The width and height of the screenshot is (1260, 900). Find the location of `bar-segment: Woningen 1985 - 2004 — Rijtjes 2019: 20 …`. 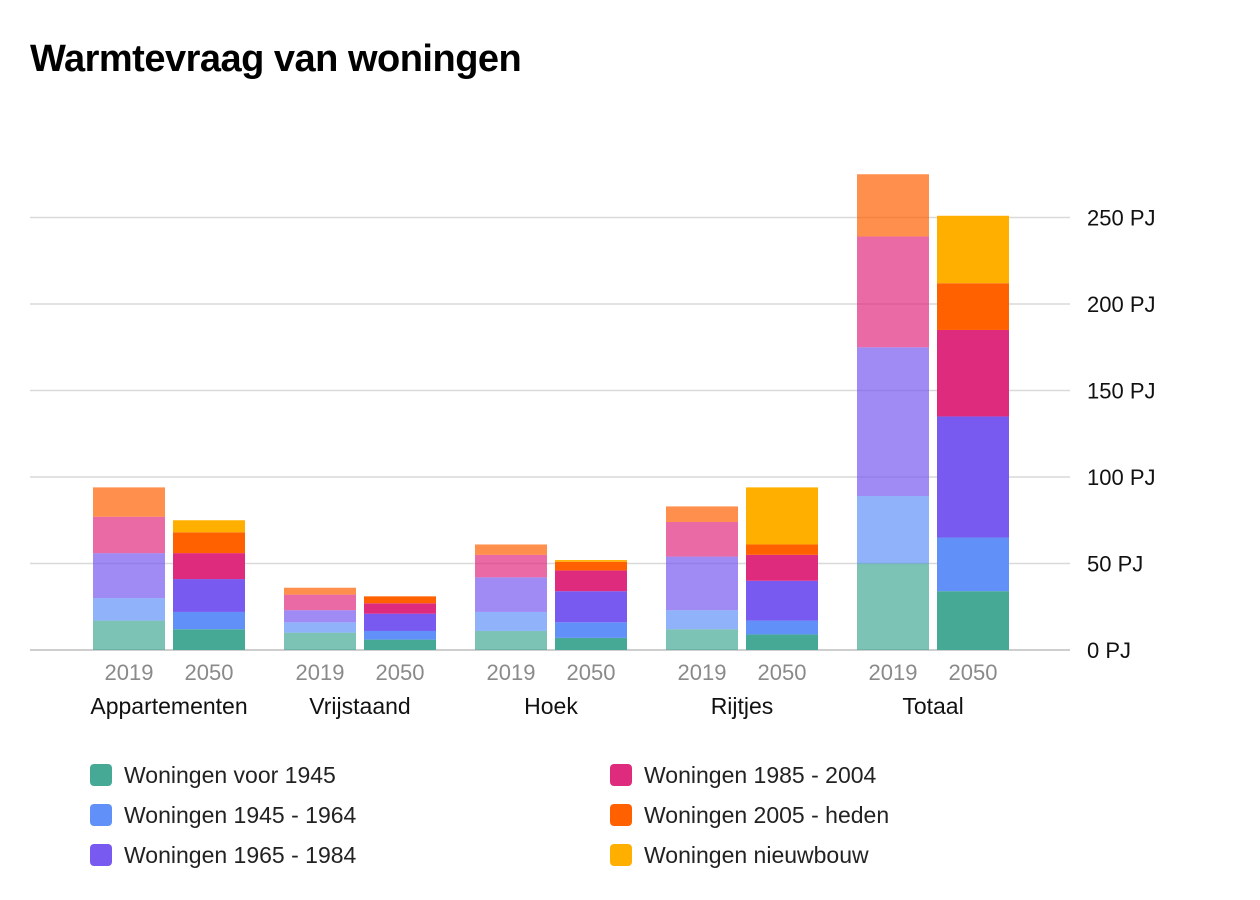

bar-segment: Woningen 1985 - 2004 — Rijtjes 2019: 20 … is located at coordinates (702, 539).